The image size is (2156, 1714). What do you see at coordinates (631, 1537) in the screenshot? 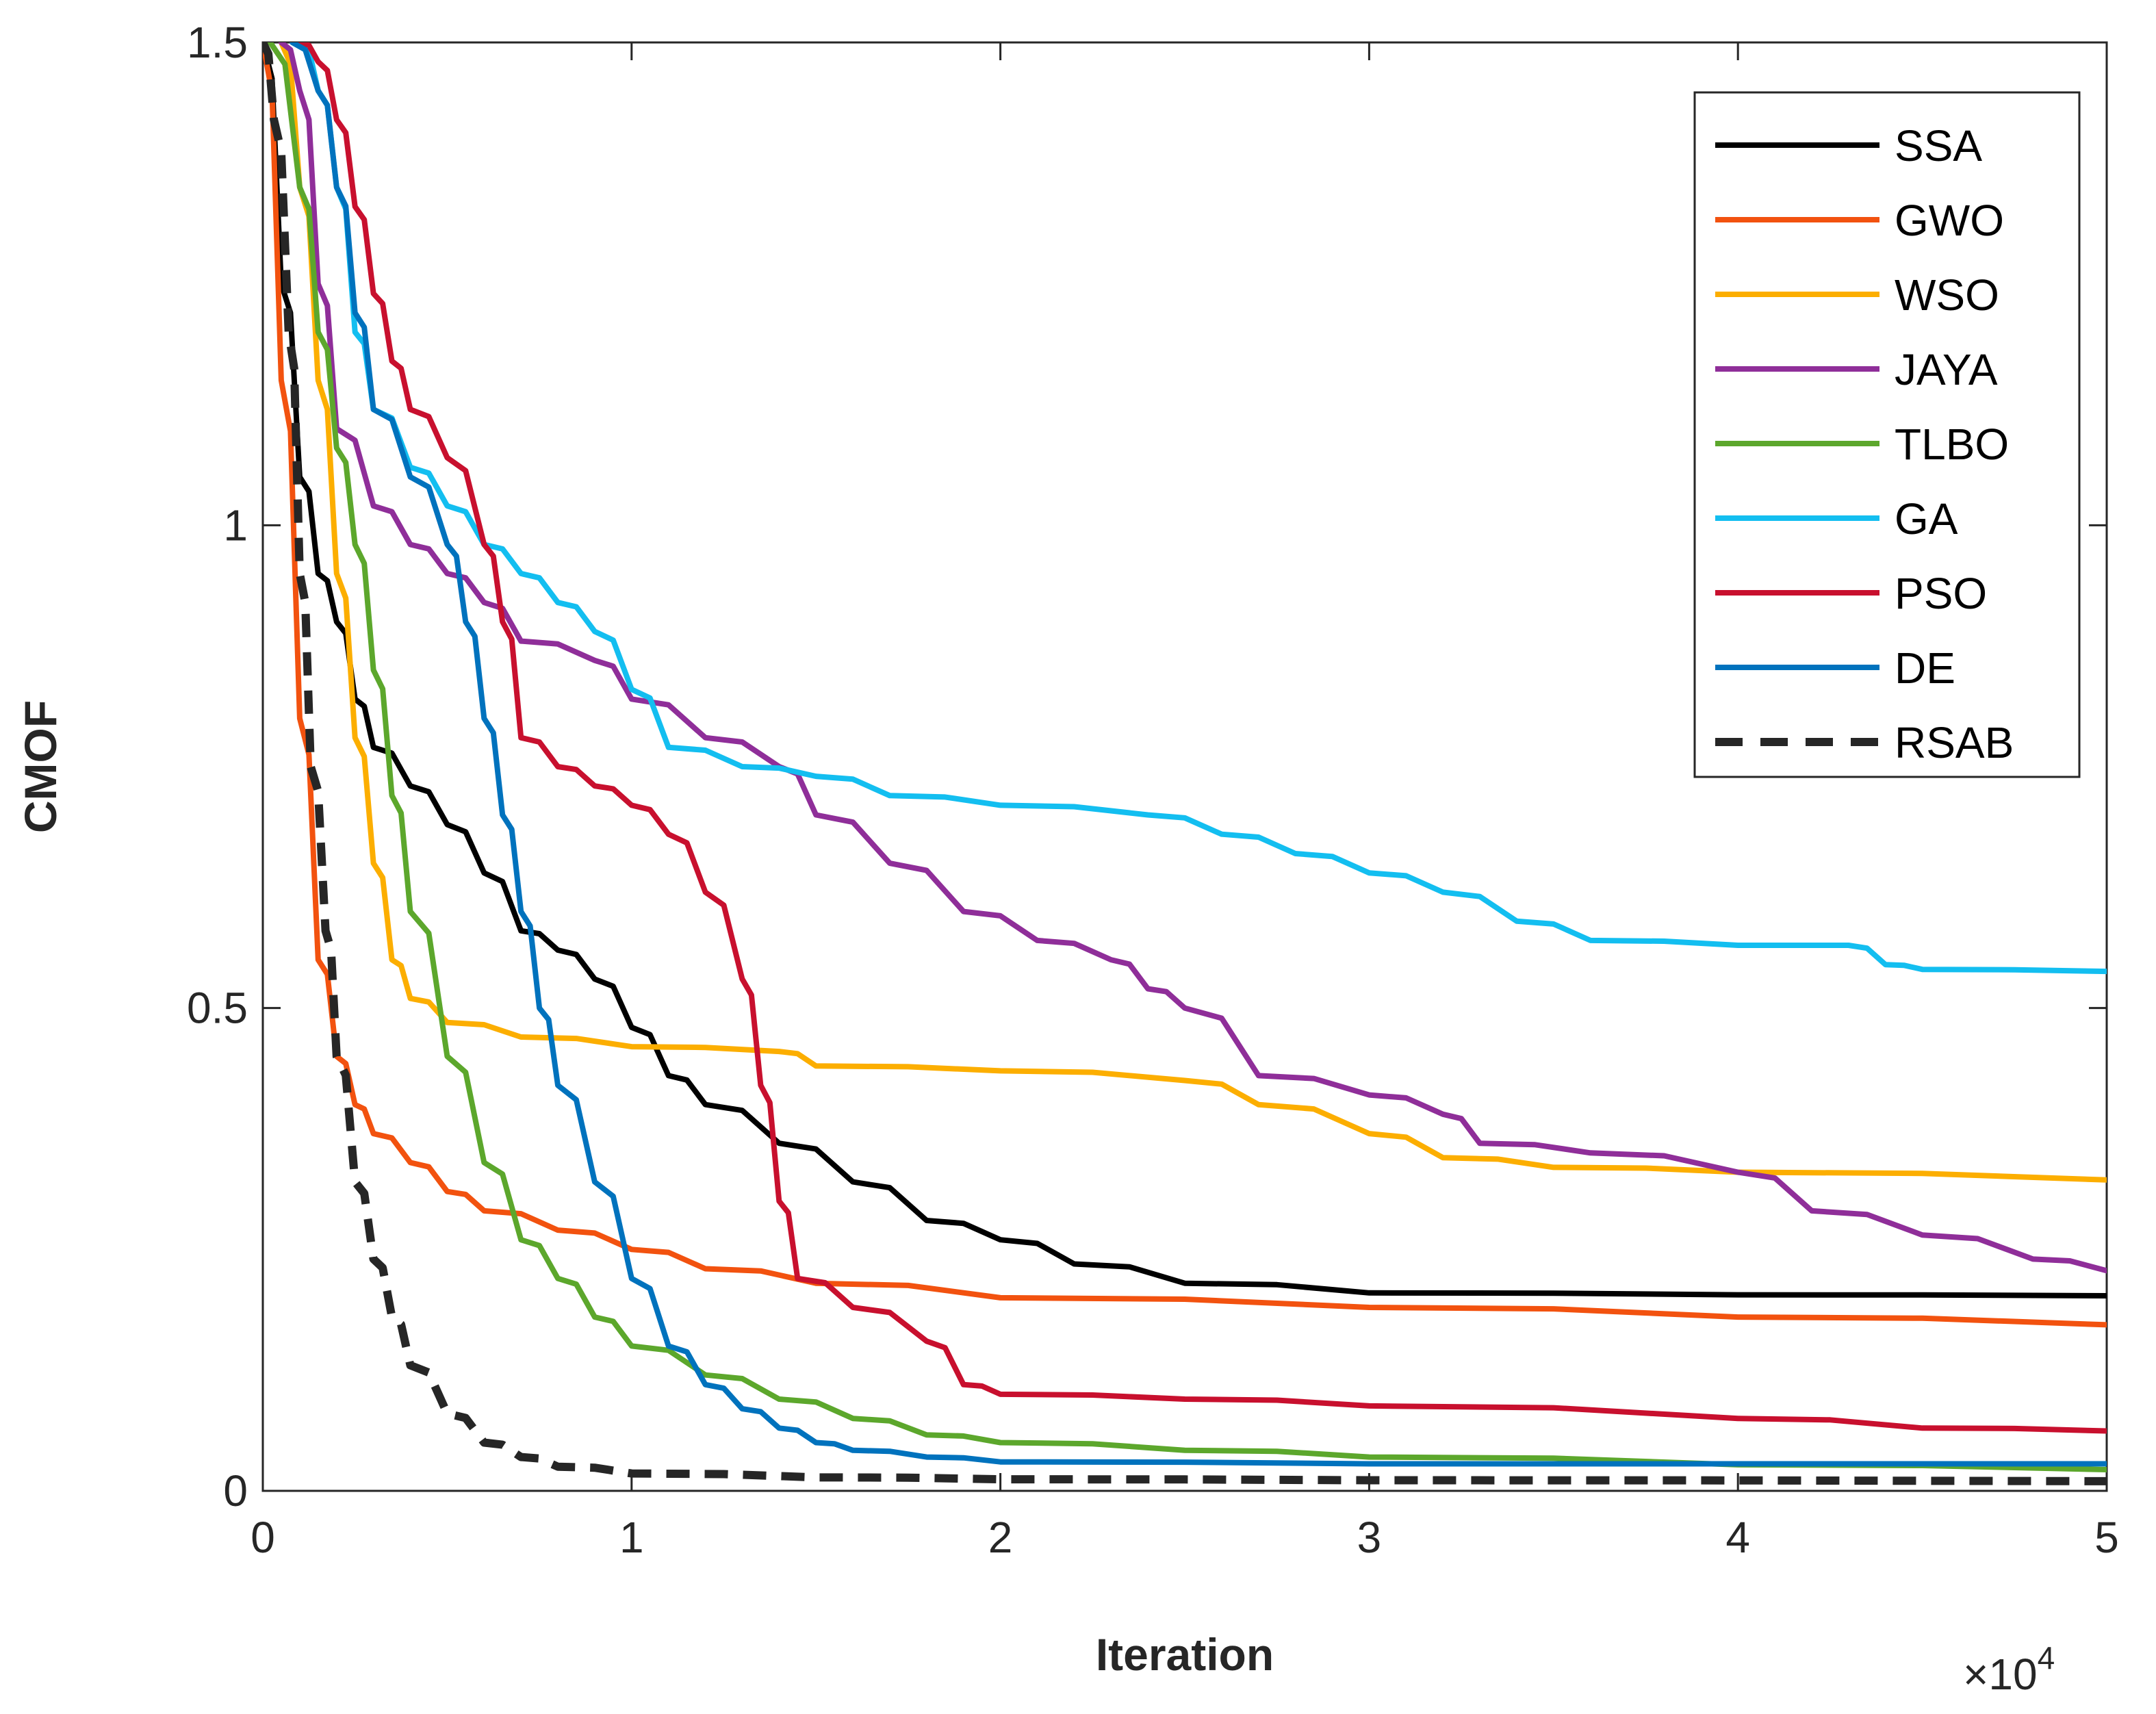
I see `x-tick-label: 1` at bounding box center [631, 1537].